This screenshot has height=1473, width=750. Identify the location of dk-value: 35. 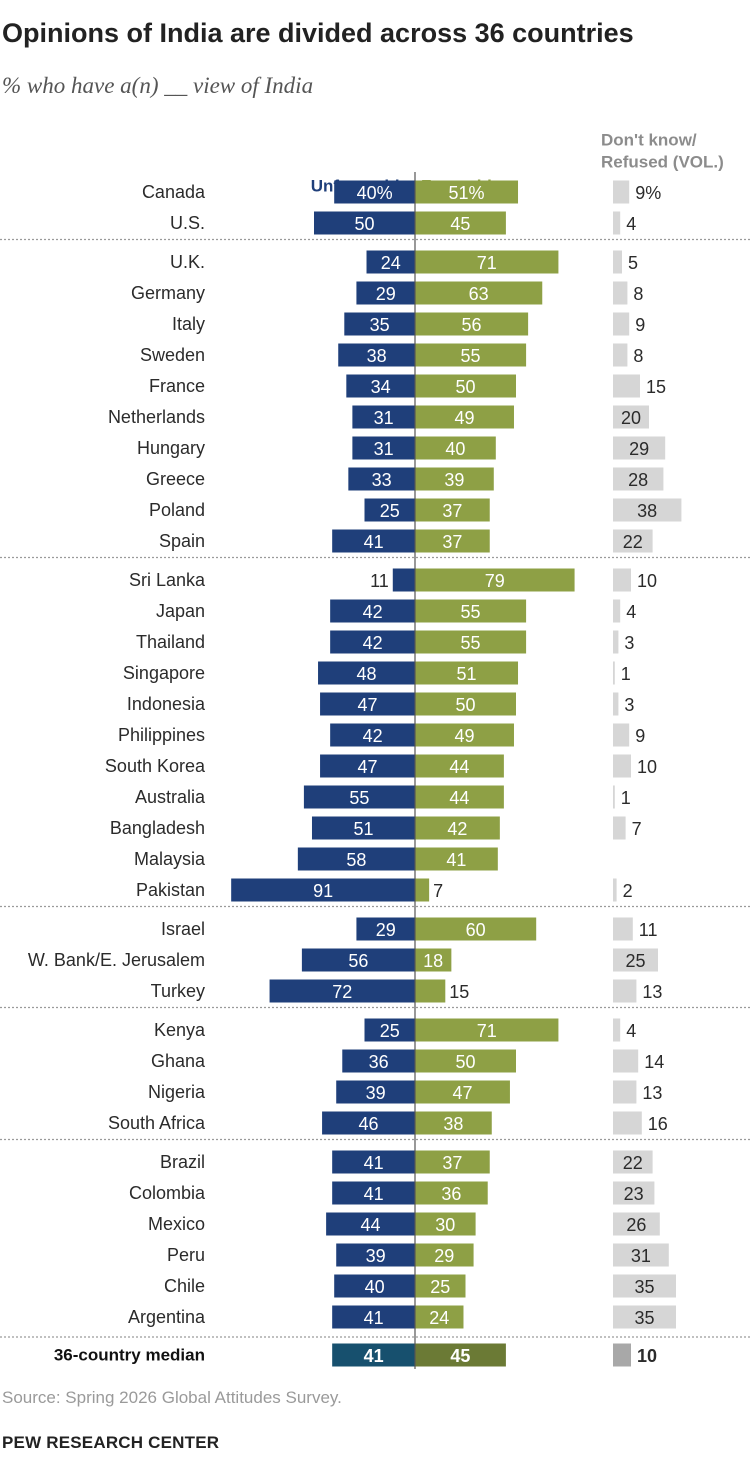
(644, 1318).